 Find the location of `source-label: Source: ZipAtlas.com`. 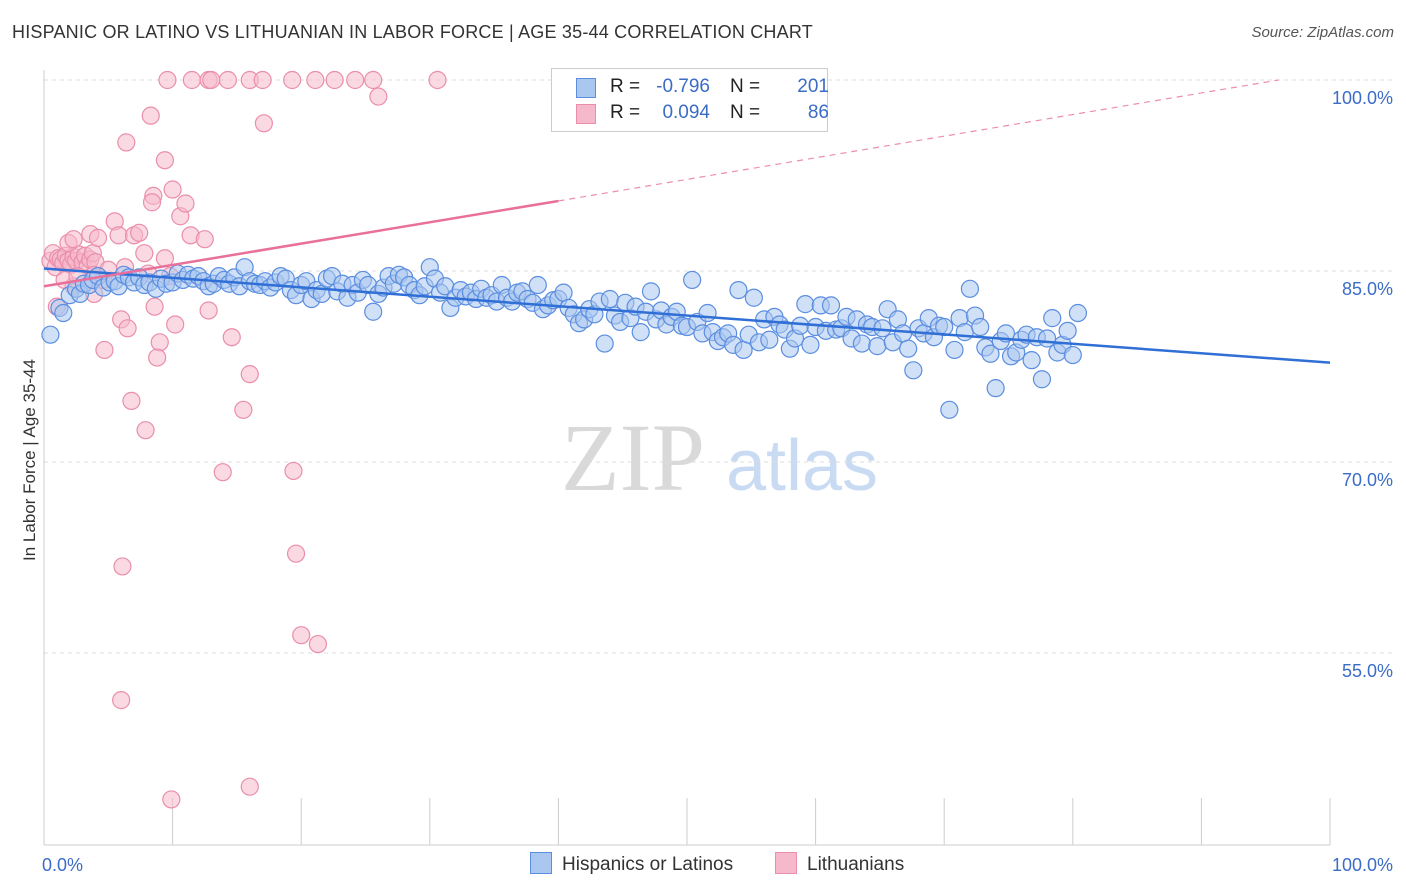

source-label: Source: ZipAtlas.com is located at coordinates (1322, 32).